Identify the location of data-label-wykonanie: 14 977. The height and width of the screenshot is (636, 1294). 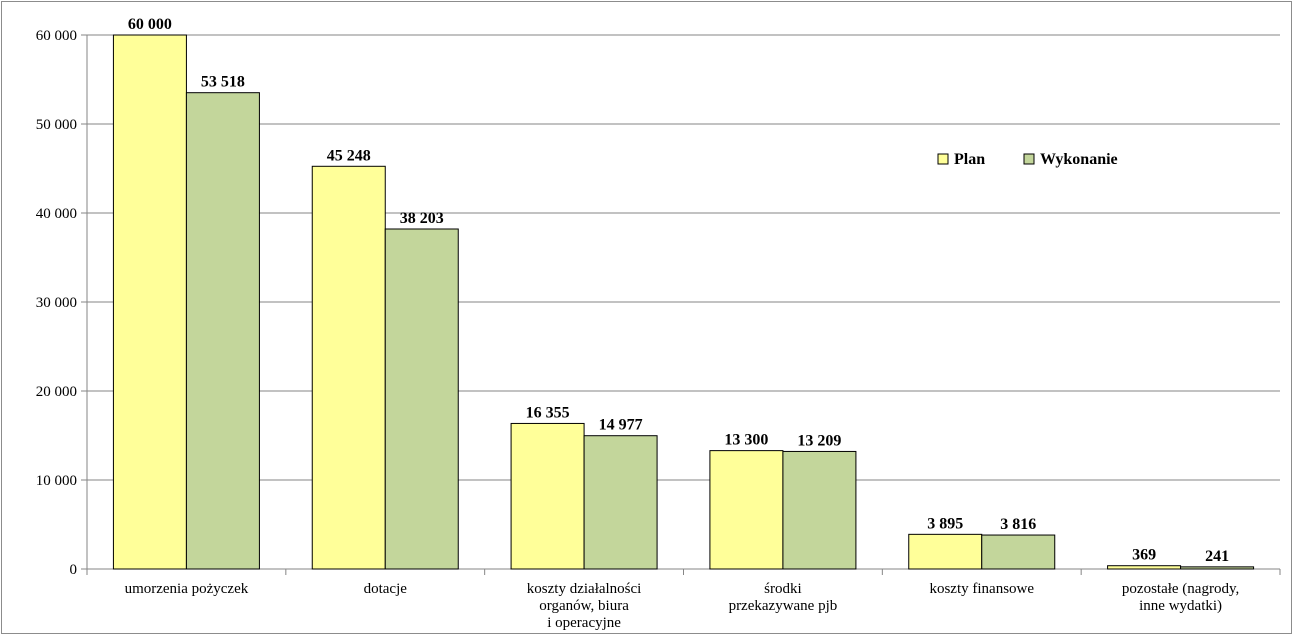
(621, 425).